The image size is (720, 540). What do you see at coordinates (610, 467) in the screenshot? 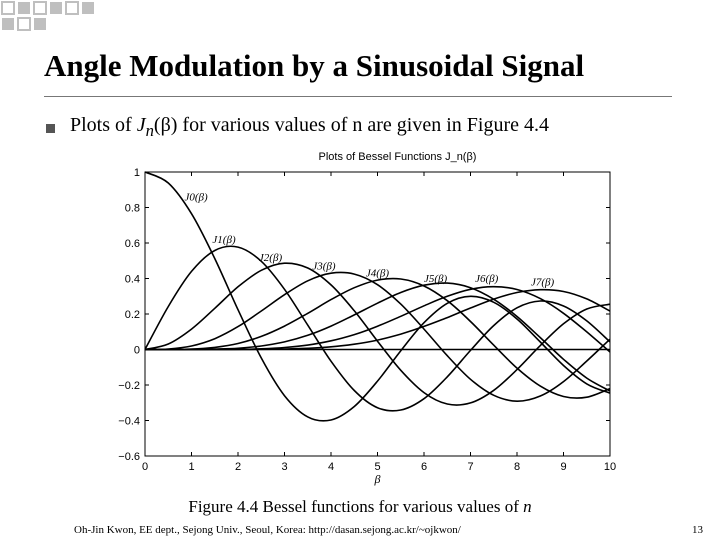
I see `x-tick-label: 10` at bounding box center [610, 467].